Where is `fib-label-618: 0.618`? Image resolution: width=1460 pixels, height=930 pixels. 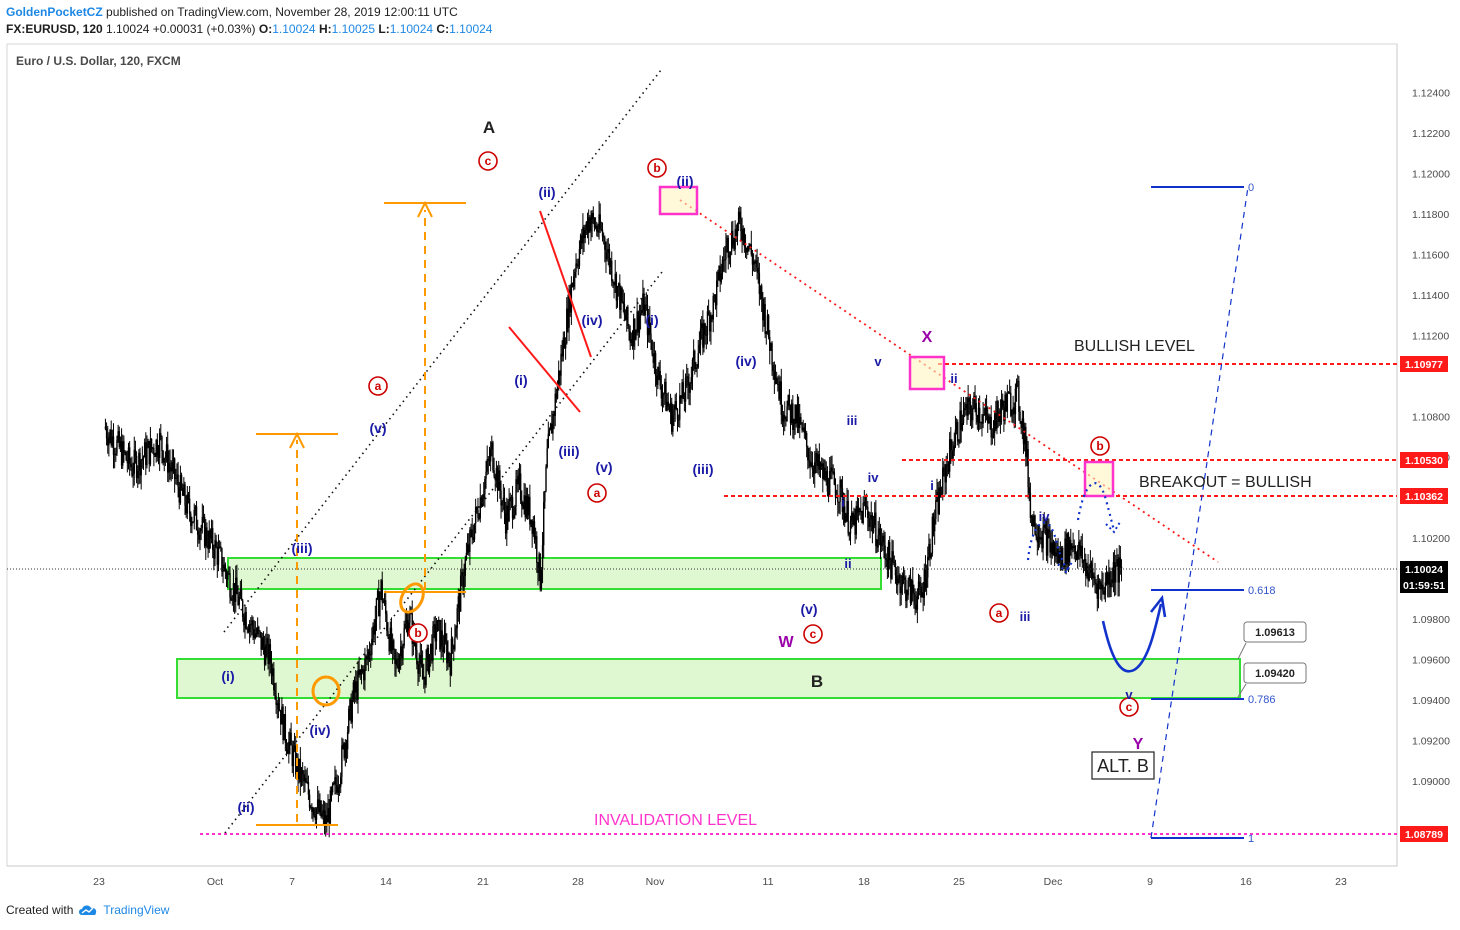
fib-label-618: 0.618 is located at coordinates (1262, 591).